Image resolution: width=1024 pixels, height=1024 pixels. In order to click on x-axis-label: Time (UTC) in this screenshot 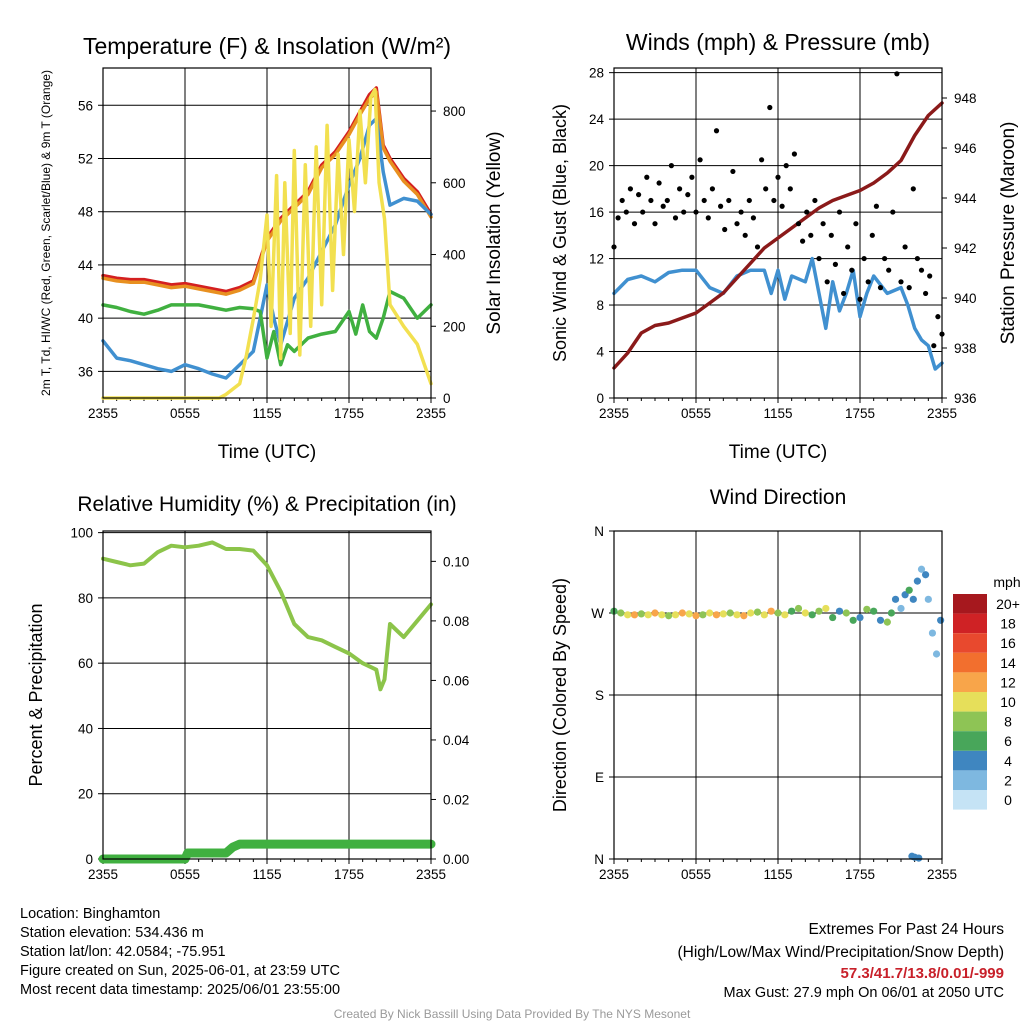, I will do `click(267, 452)`.